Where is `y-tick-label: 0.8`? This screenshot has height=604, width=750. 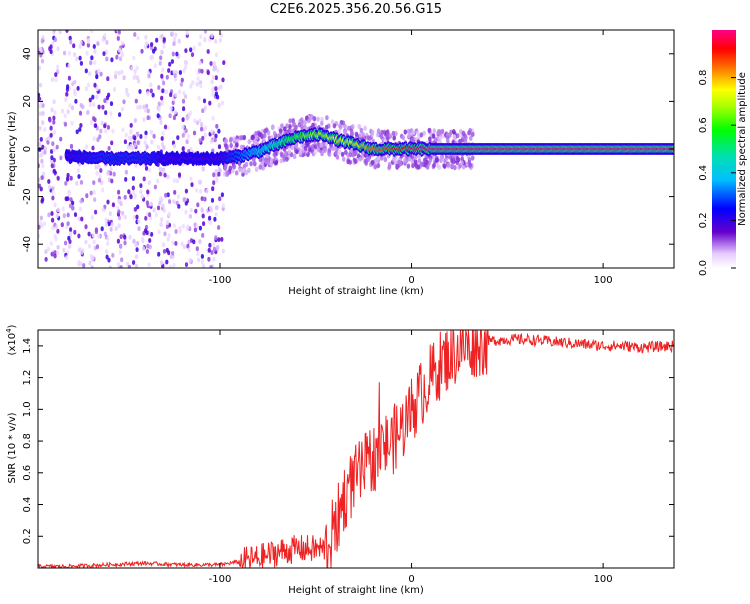 y-tick-label: 0.8 is located at coordinates (27, 441).